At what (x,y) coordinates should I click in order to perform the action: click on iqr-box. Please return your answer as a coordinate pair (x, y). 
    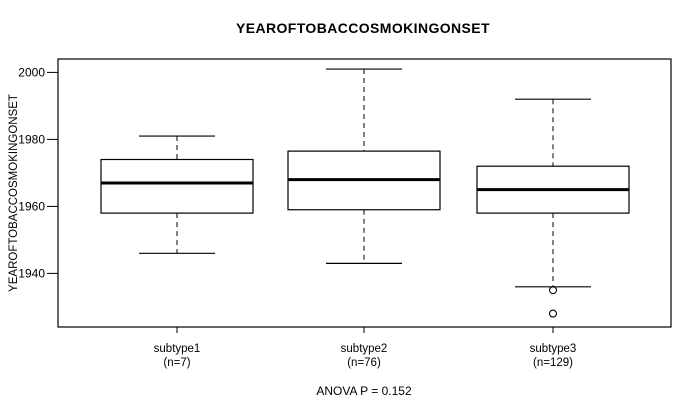
    Looking at the image, I should click on (177, 186).